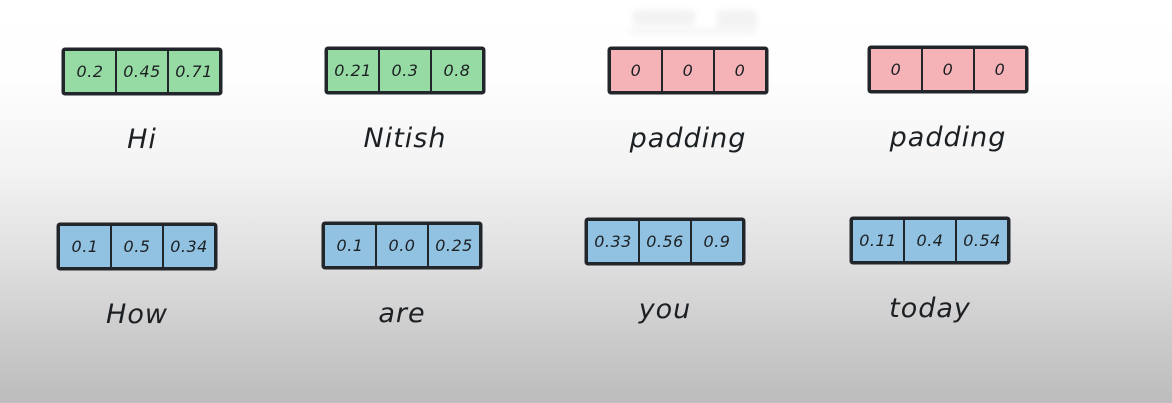  Describe the element at coordinates (930, 270) in the screenshot. I see `word-vector-block-today: 0.11 0.4 0.54 today` at that location.